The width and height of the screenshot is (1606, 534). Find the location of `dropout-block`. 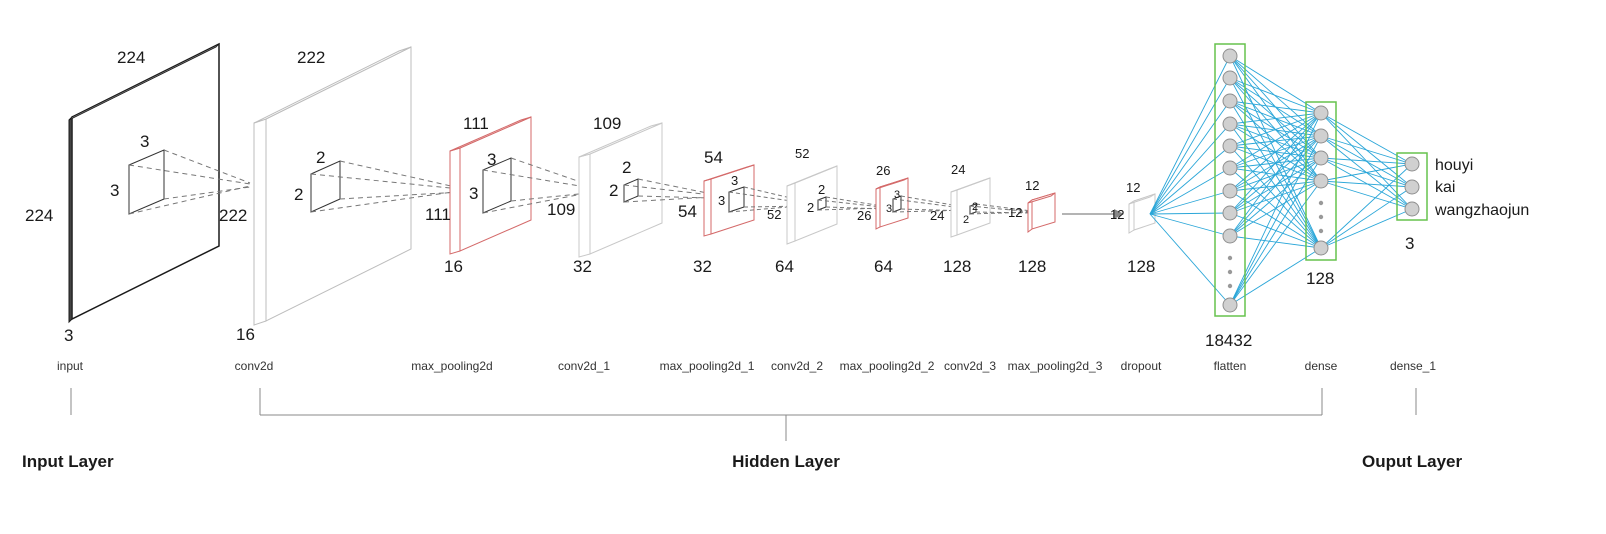

dropout-block is located at coordinates (1142, 213).